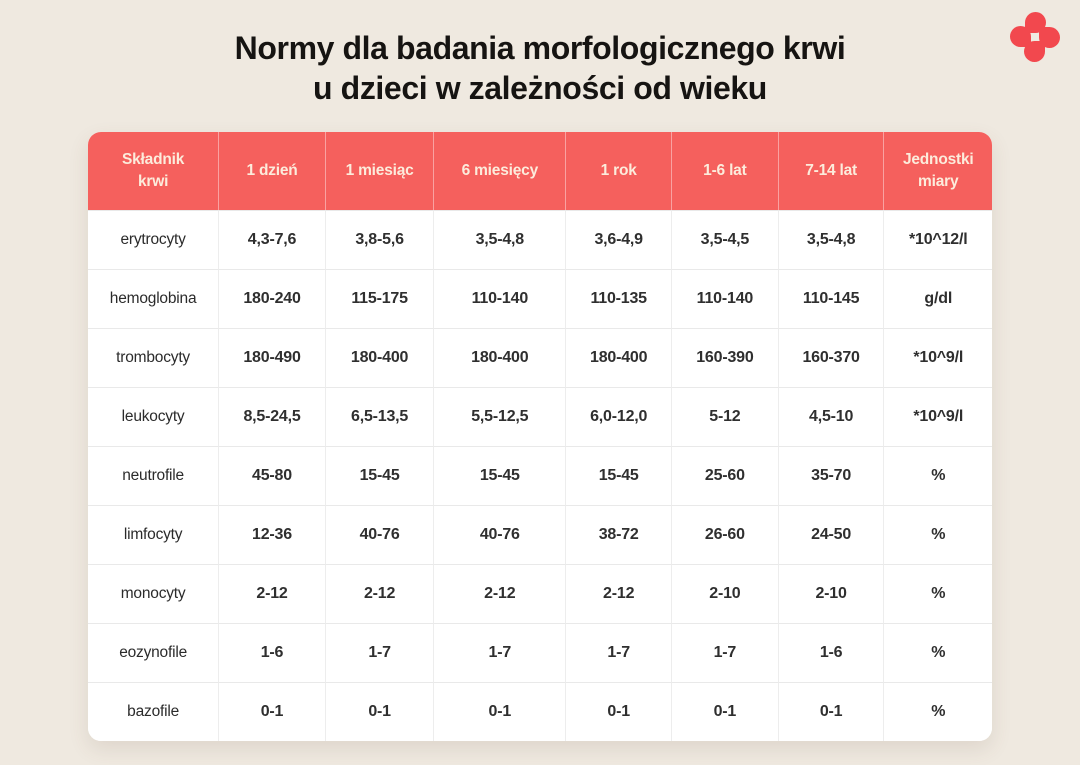 Image resolution: width=1080 pixels, height=765 pixels. I want to click on column-header-6-miesiecy: 6 miesięcy, so click(499, 171).